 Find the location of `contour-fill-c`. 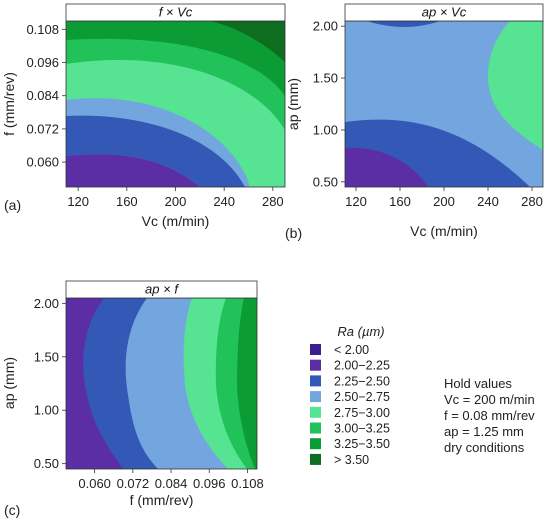

contour-fill-c is located at coordinates (161, 383).